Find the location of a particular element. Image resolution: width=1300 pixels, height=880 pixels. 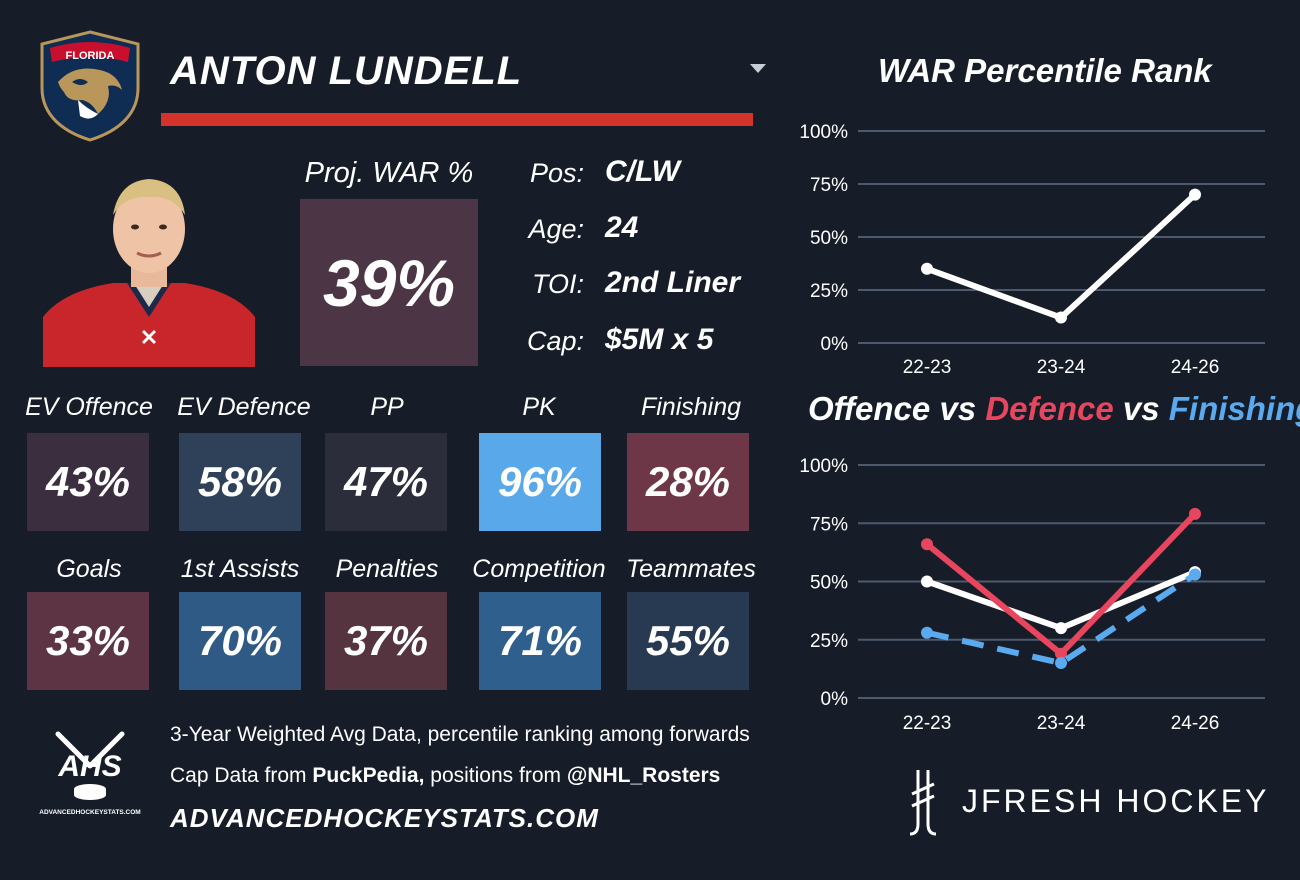

info-value-pos: C/LW is located at coordinates (642, 171).